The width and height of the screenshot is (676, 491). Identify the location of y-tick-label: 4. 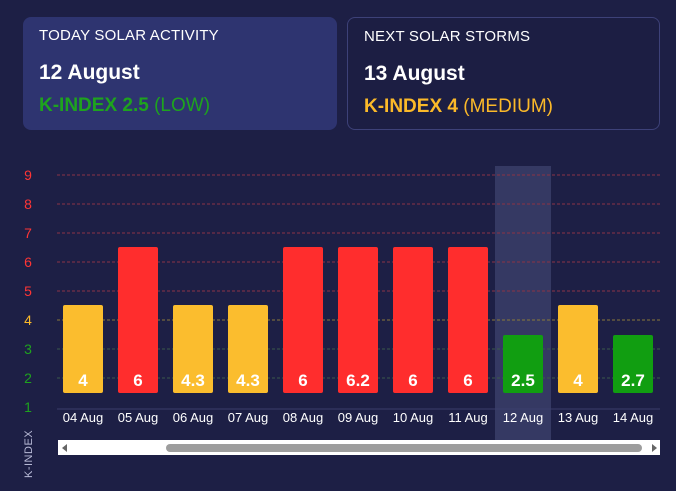
(28, 320).